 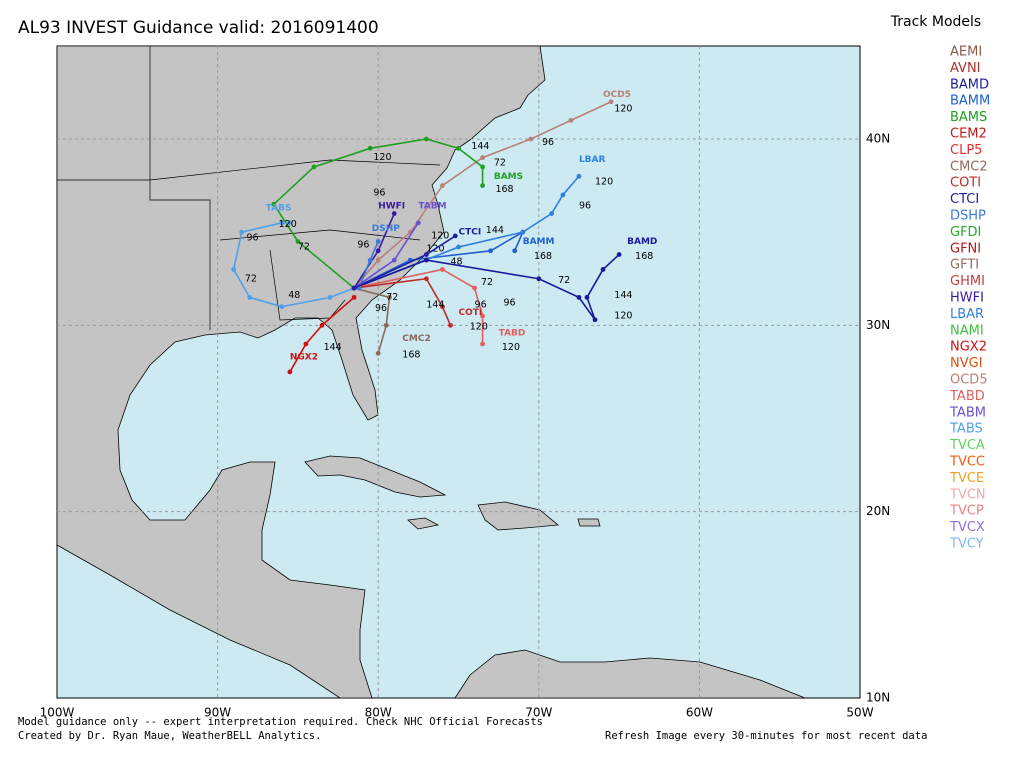 I want to click on legend-entry: TVCA, so click(x=967, y=445).